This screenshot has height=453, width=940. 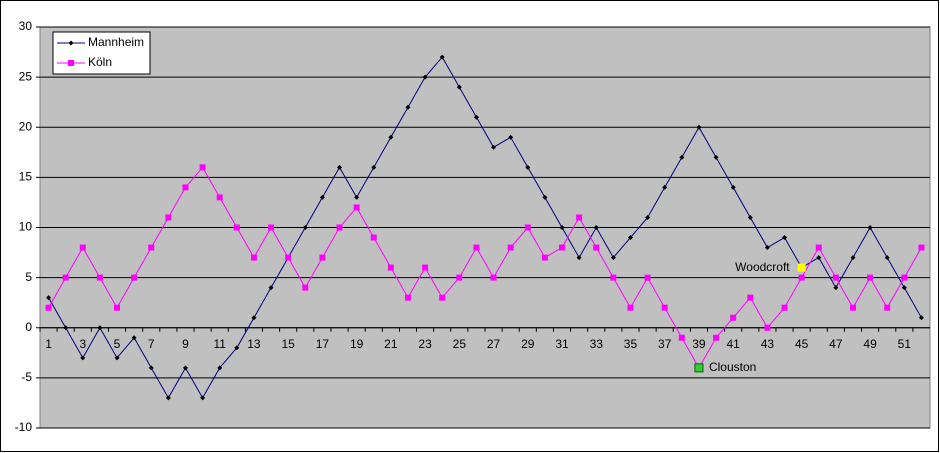 What do you see at coordinates (631, 344) in the screenshot?
I see `x-tick-label: 35` at bounding box center [631, 344].